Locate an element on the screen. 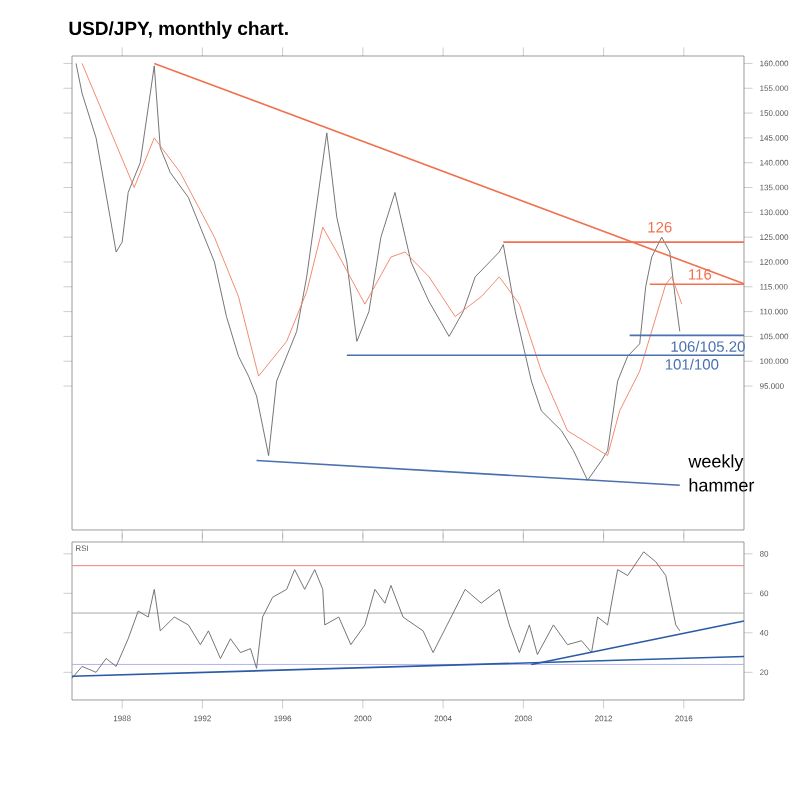  annotation: weekly hammer is located at coordinates (721, 473).